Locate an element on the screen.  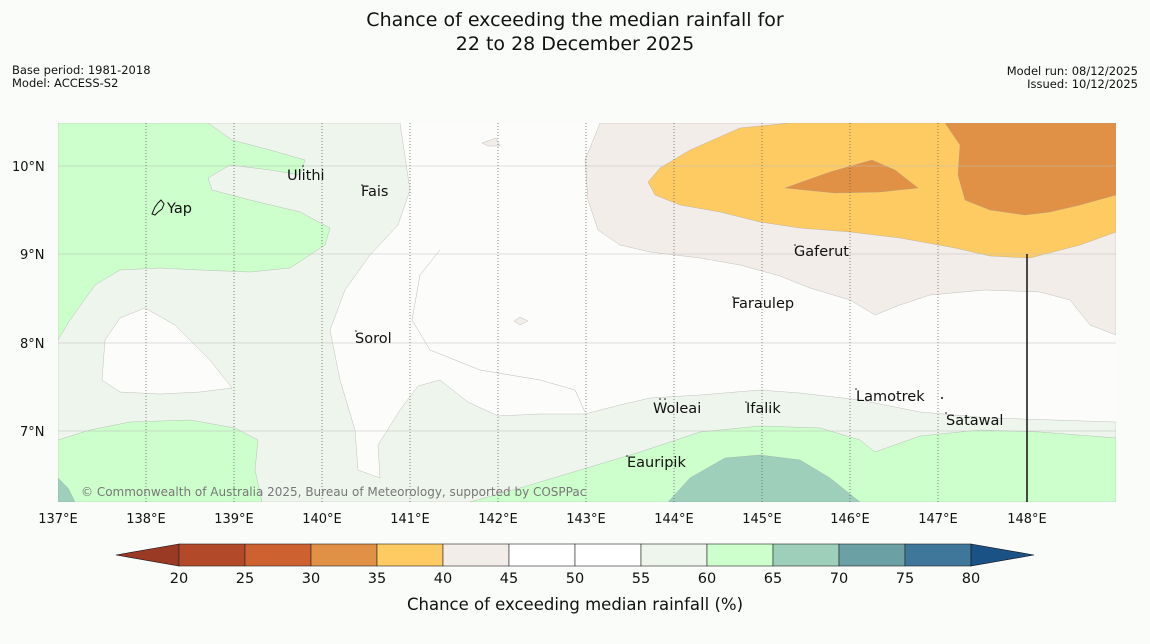
lon-label-142: 142°E is located at coordinates (498, 519).